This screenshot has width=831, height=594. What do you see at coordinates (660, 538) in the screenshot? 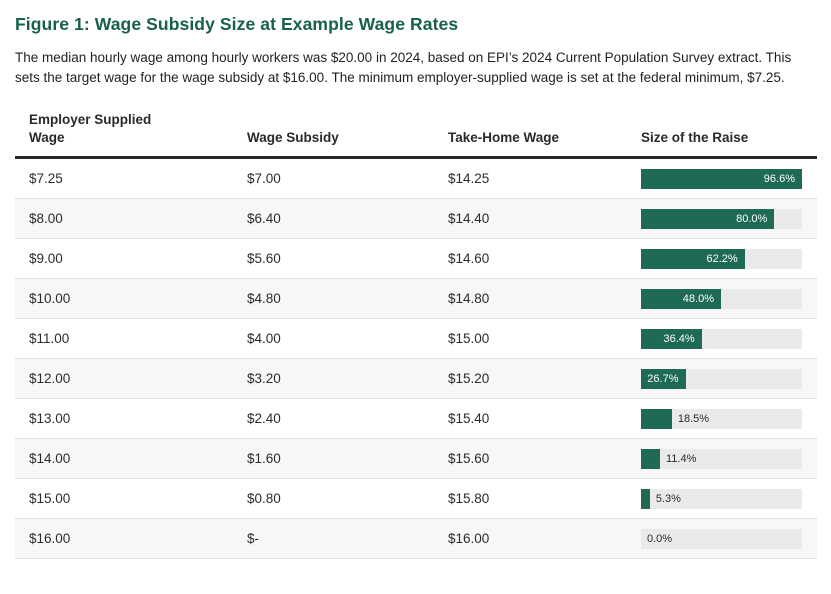
I see `raise-percentage-label: 0.0%` at bounding box center [660, 538].